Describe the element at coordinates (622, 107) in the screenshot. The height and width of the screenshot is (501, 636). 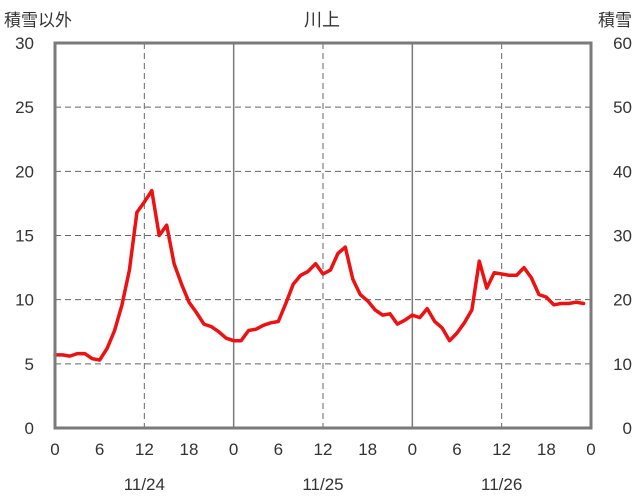
I see `right-tick-label: 50` at that location.